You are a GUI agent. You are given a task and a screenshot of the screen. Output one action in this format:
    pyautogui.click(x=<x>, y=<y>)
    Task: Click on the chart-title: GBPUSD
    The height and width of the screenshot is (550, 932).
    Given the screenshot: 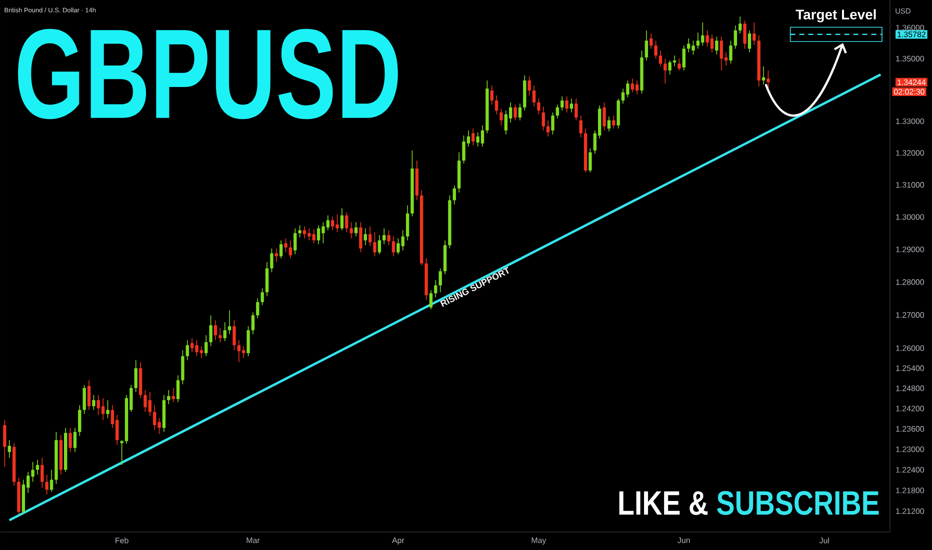 What is the action you would take?
    pyautogui.click(x=208, y=74)
    